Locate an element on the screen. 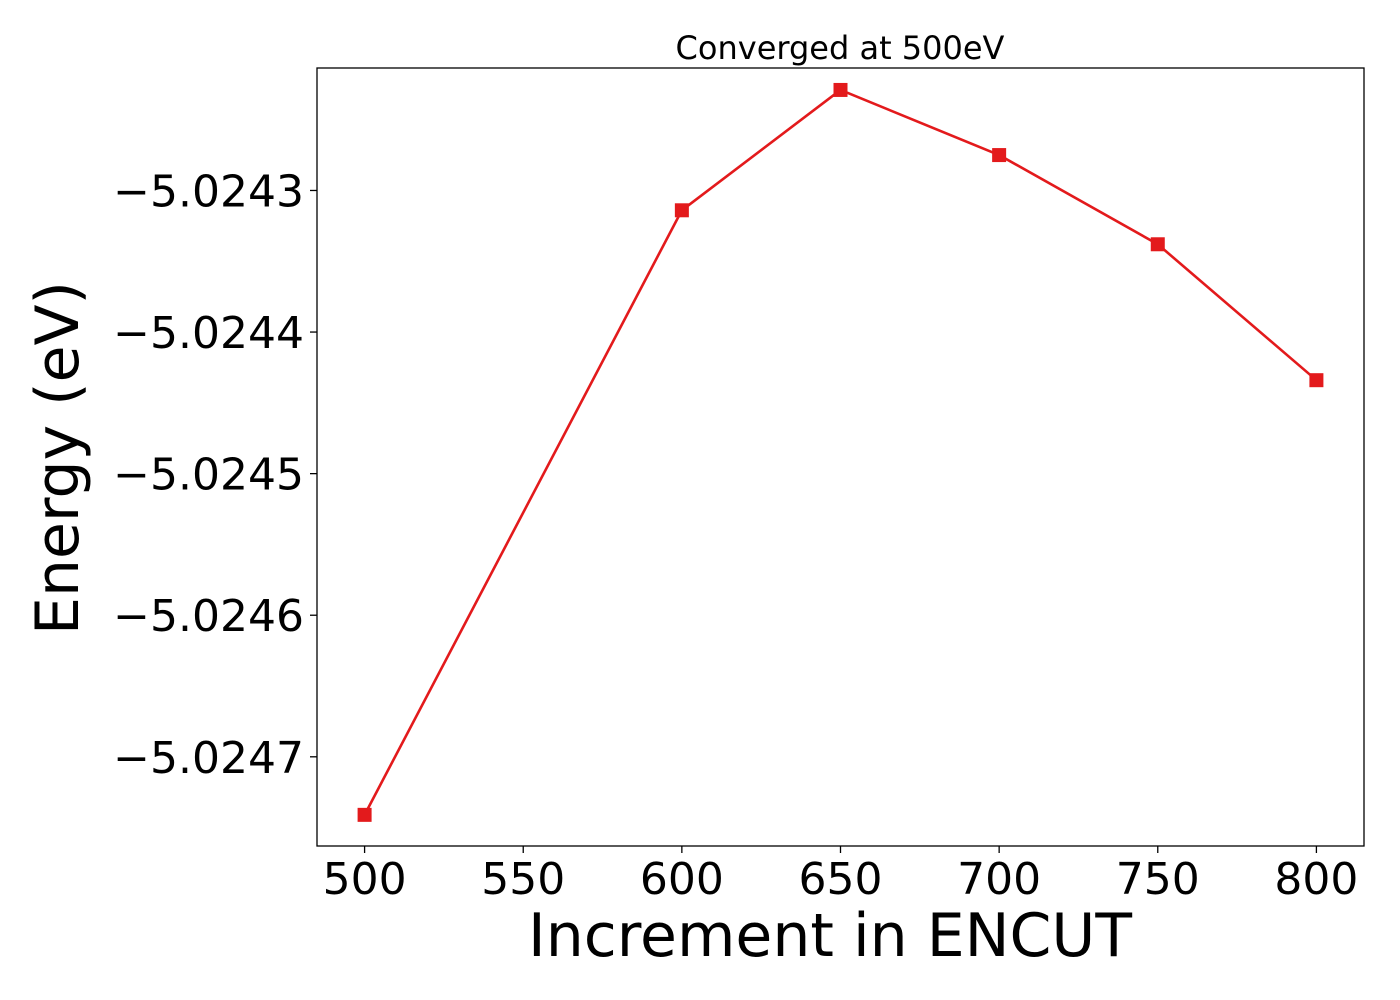  y-tick-label: −5.0243 is located at coordinates (208, 191).